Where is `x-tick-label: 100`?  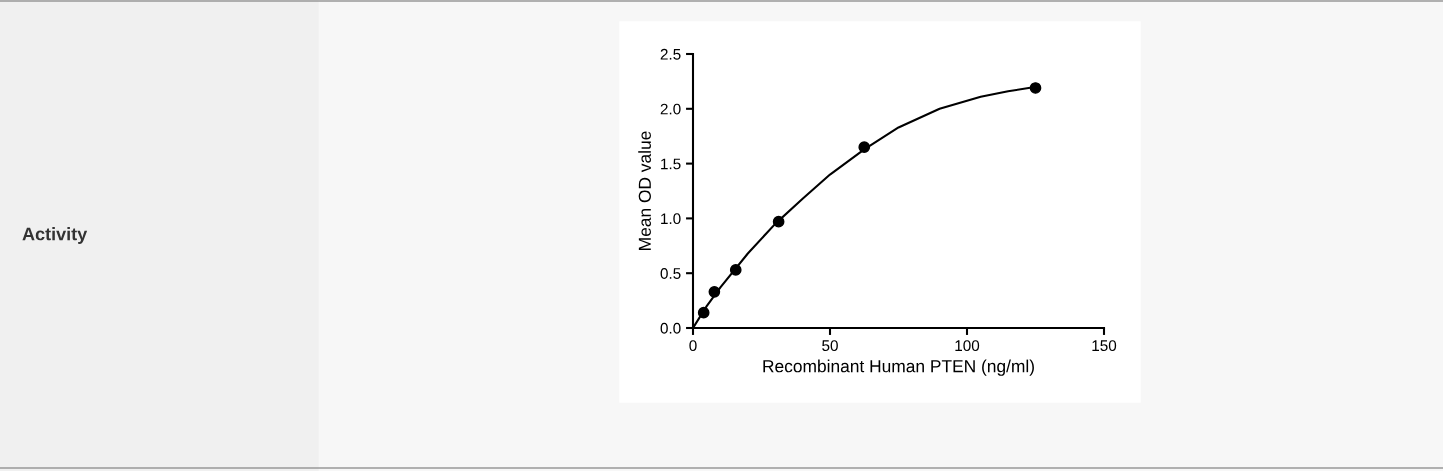 x-tick-label: 100 is located at coordinates (967, 346).